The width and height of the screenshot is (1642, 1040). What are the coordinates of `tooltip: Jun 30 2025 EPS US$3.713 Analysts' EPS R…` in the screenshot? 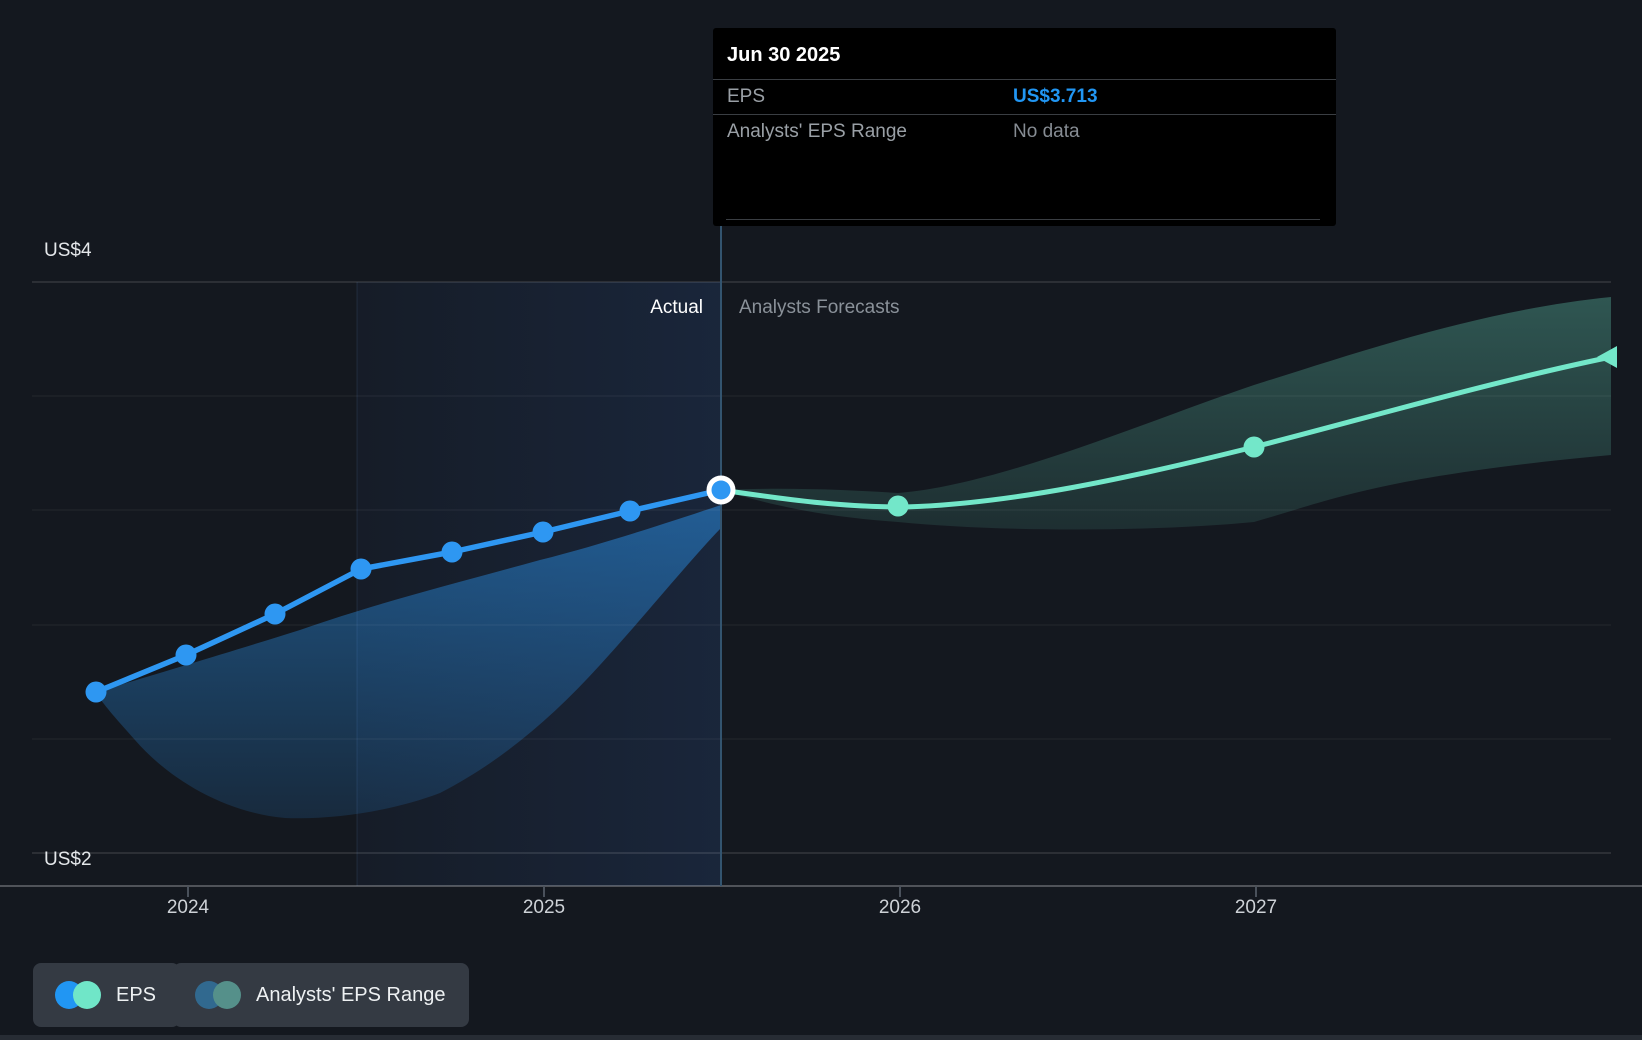 It's located at (1024, 127).